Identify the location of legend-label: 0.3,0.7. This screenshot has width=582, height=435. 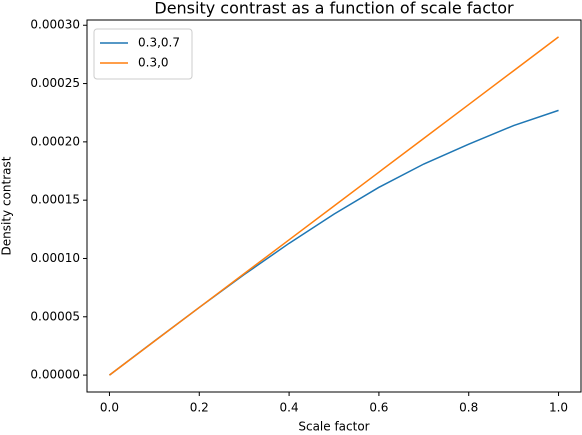
(159, 43).